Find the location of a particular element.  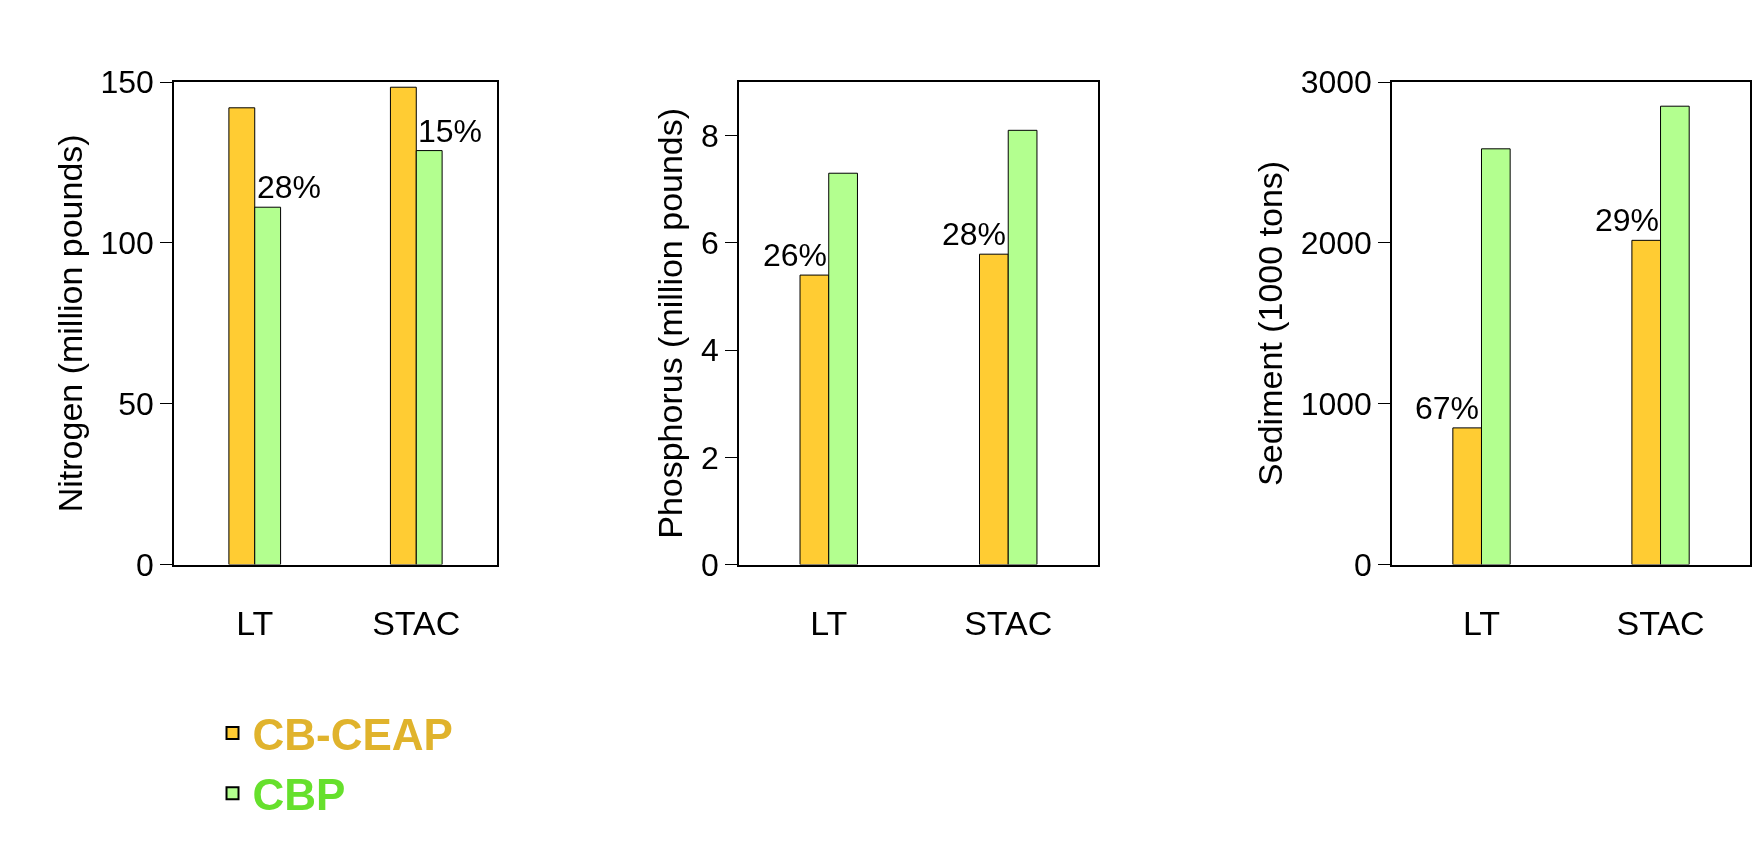

y-tick-label: 1000 is located at coordinates (1336, 403).